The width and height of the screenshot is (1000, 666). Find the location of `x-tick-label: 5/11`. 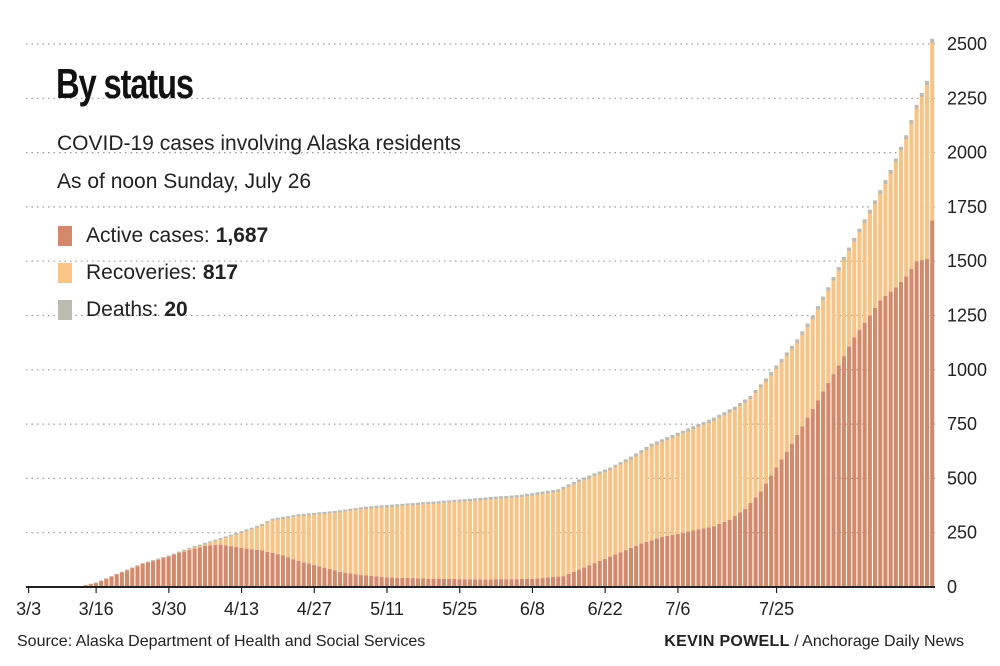

x-tick-label: 5/11 is located at coordinates (387, 609).